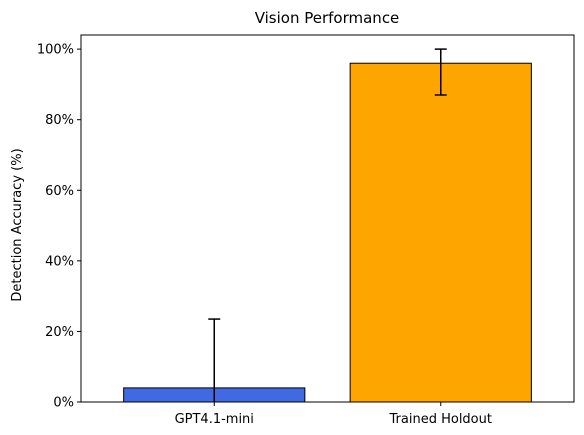  I want to click on x-tick-label: GPT4.1-mini, so click(214, 419).